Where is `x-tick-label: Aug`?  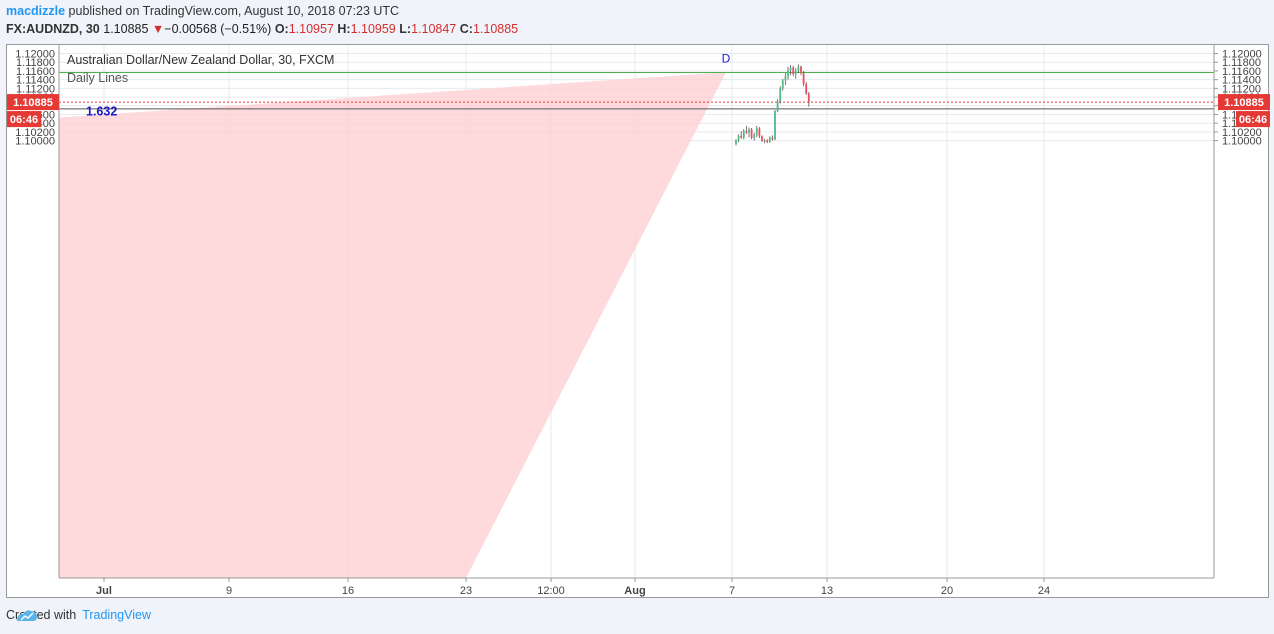 x-tick-label: Aug is located at coordinates (634, 591).